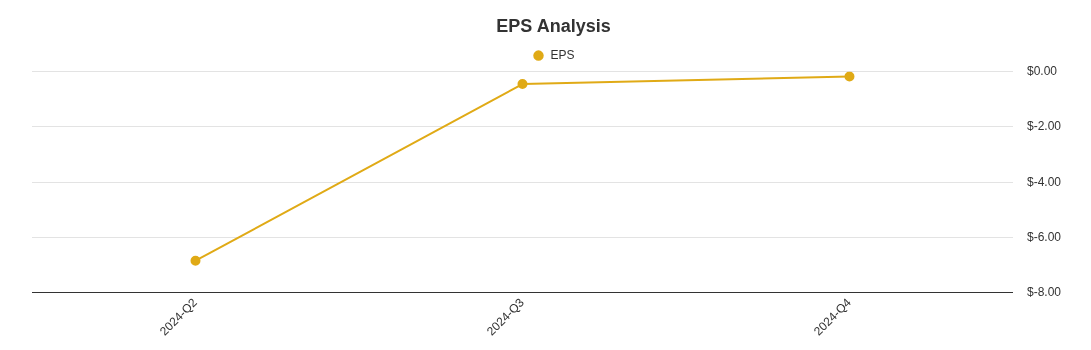 This screenshot has width=1091, height=350. I want to click on legend-label: EPS, so click(562, 54).